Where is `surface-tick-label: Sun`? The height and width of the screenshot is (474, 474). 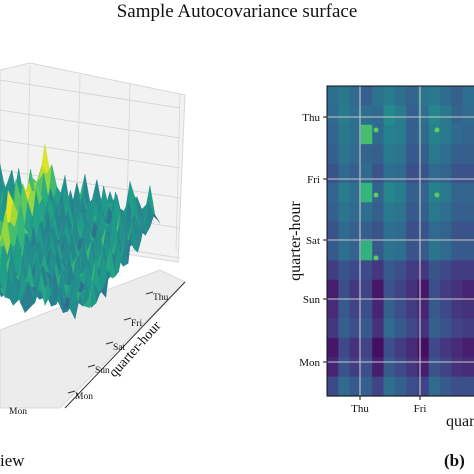
surface-tick-label: Sun is located at coordinates (102, 371).